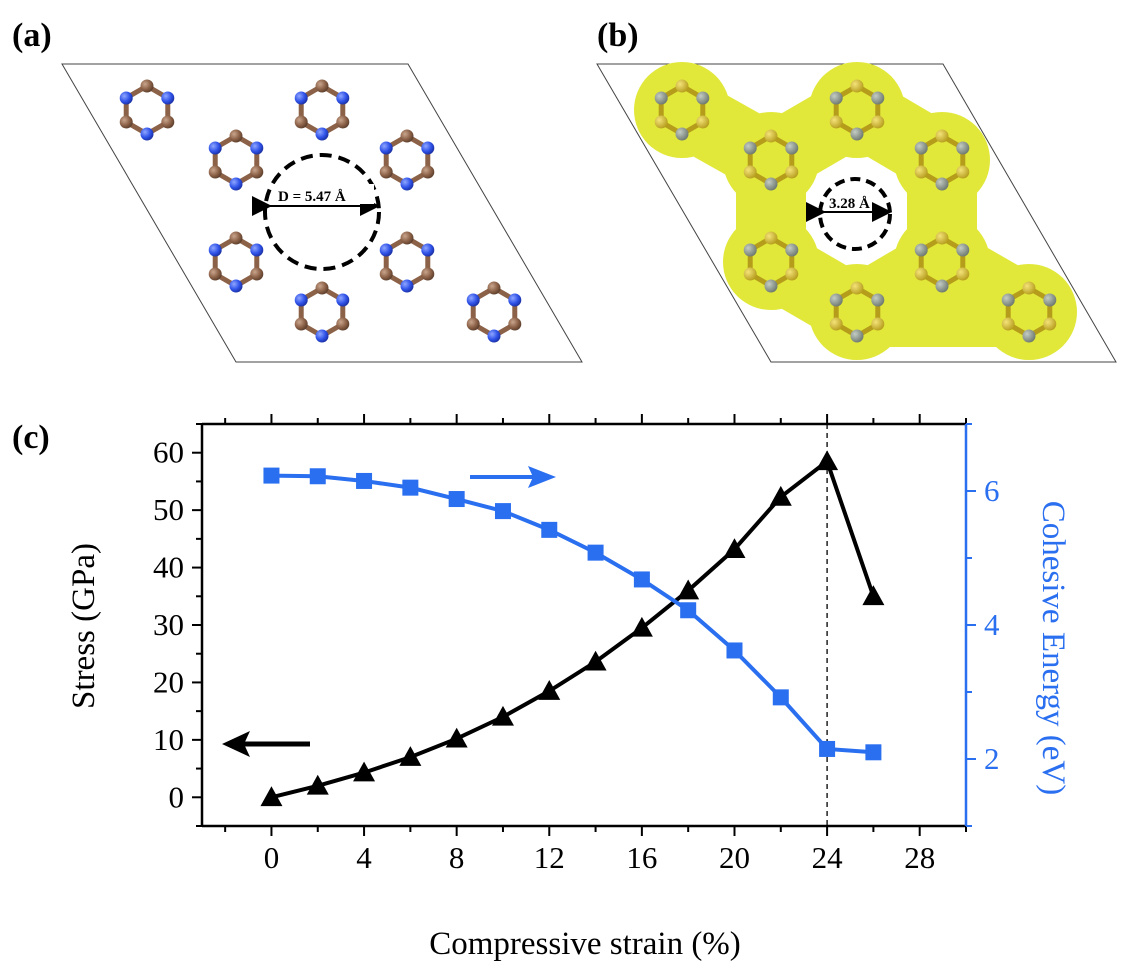  I want to click on panel-label-a: (a), so click(32, 35).